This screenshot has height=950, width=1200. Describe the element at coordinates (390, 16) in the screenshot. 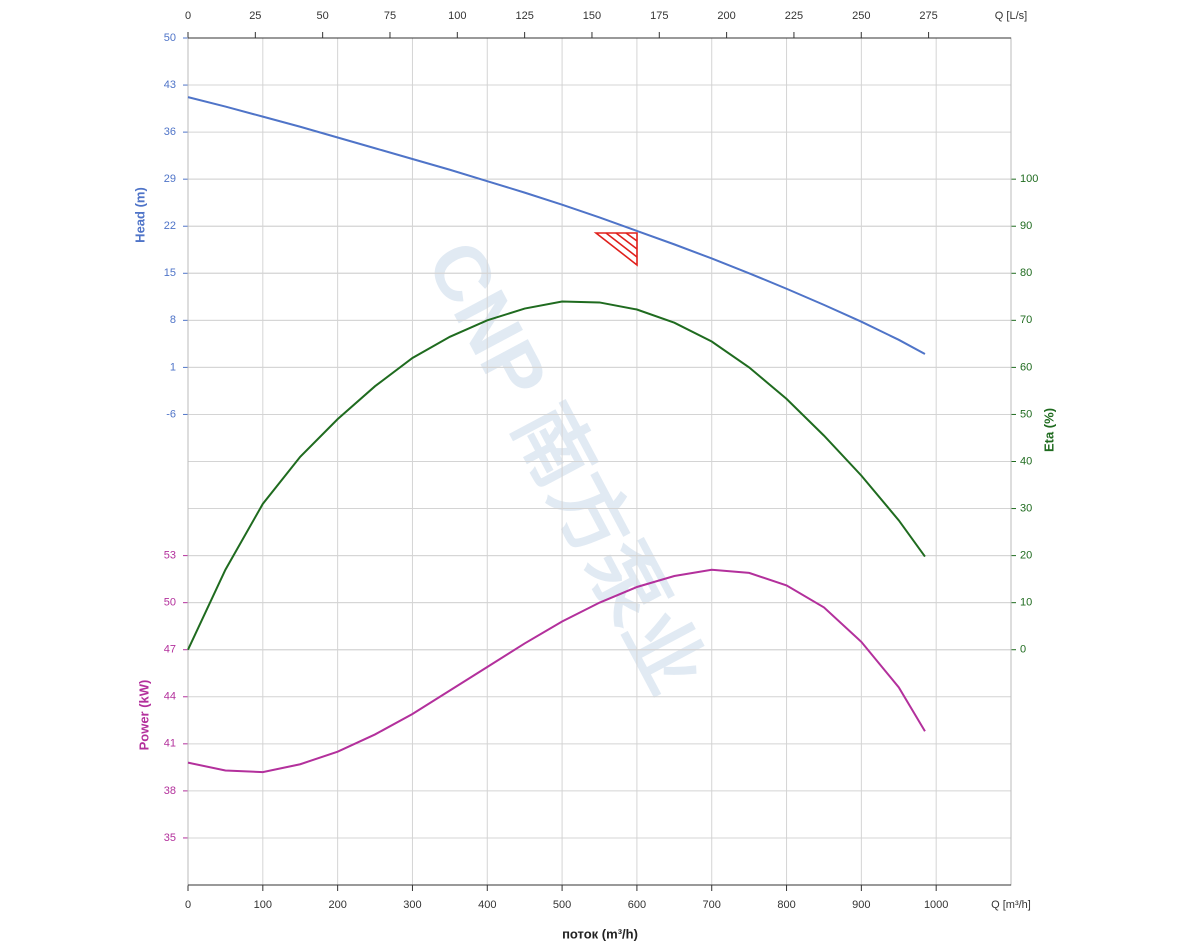

I see `x2-tick-label: 75` at that location.